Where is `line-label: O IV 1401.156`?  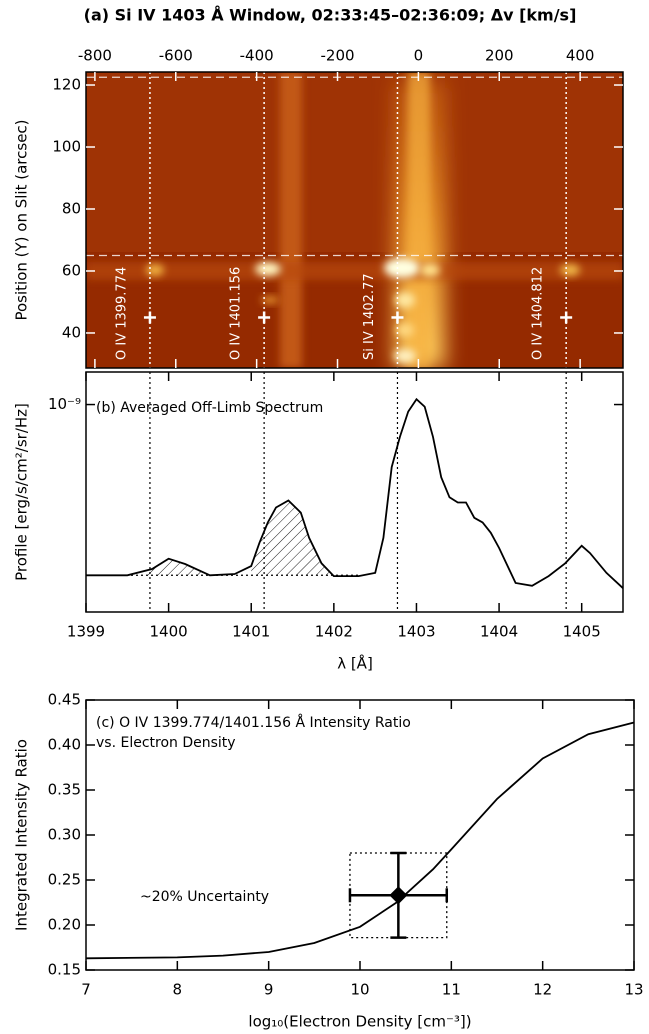
line-label: O IV 1401.156 is located at coordinates (236, 313).